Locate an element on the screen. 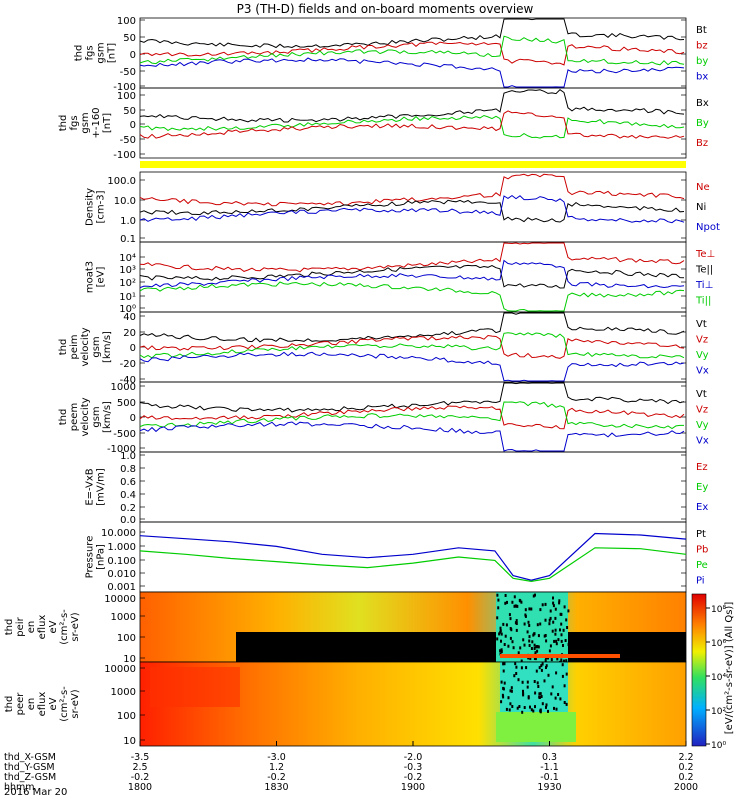  y-axis-label: fgs is located at coordinates (74, 122).